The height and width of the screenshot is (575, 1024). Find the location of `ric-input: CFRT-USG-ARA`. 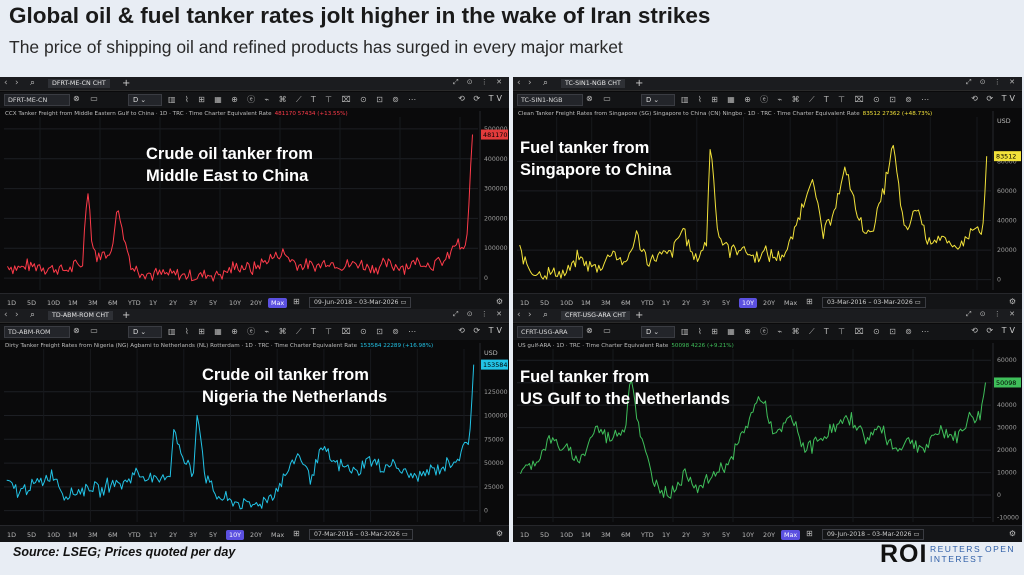

ric-input: CFRT-USG-ARA is located at coordinates (550, 332).